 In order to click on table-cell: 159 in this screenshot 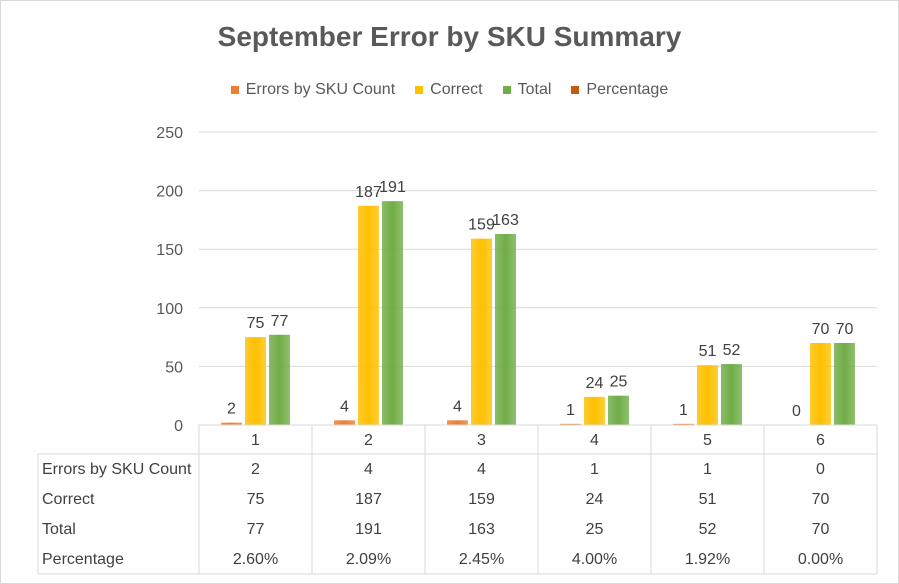, I will do `click(481, 499)`.